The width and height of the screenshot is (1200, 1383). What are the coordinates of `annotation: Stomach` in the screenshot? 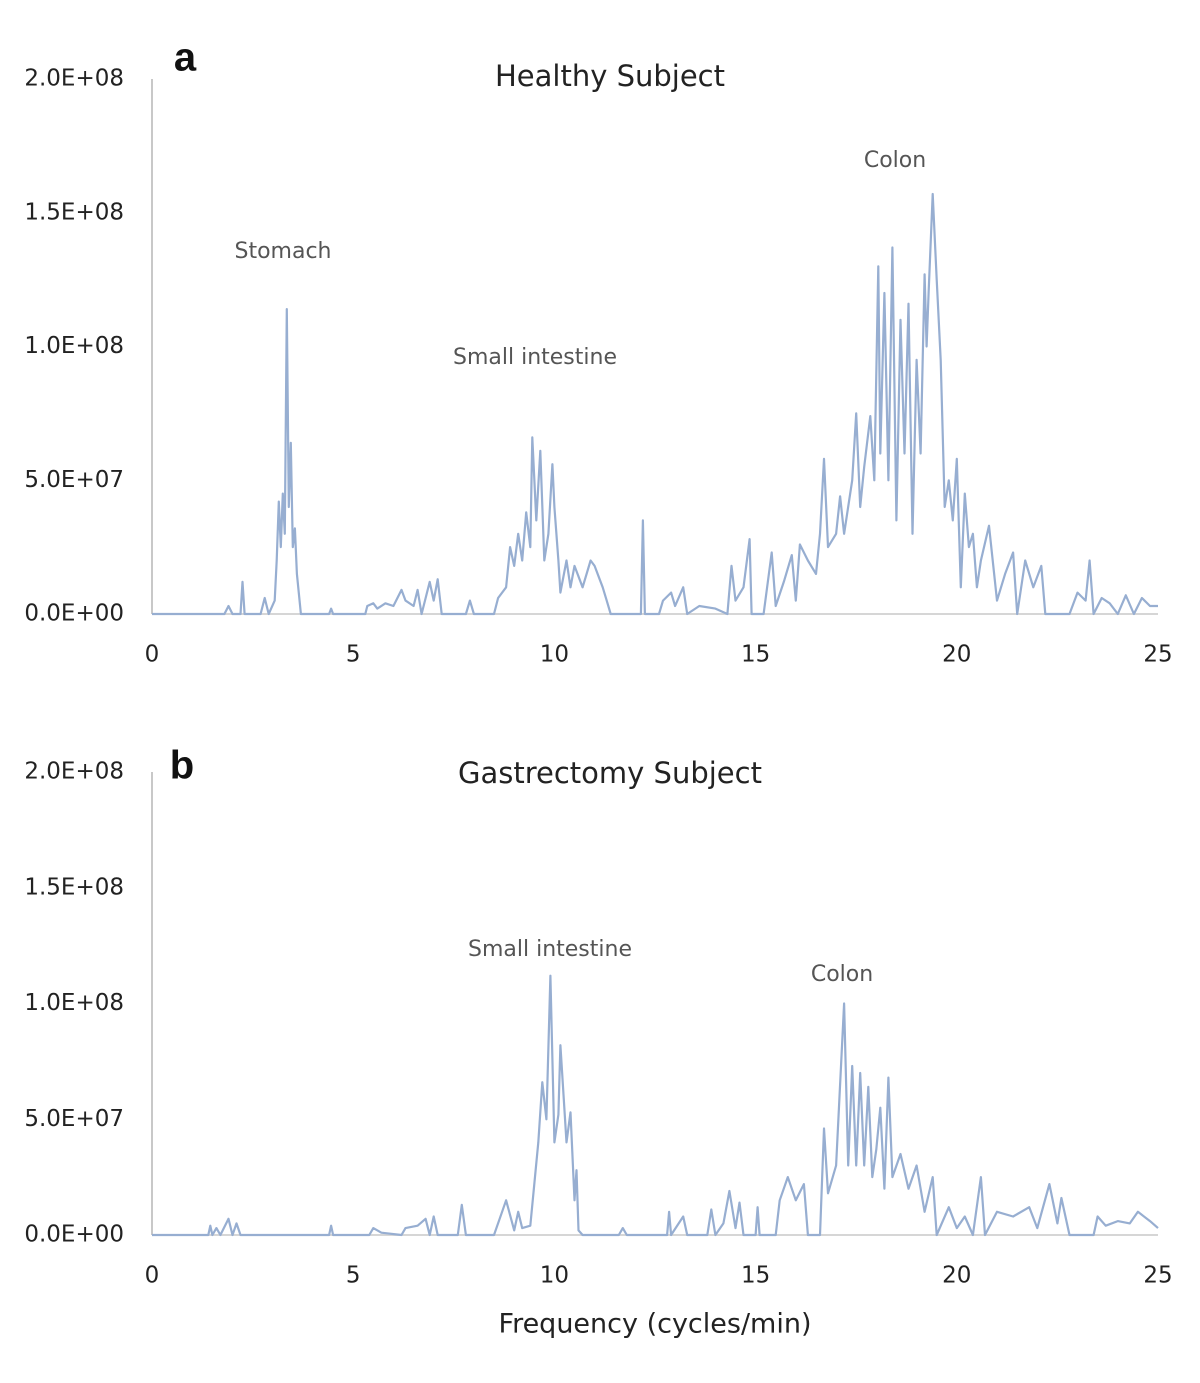 It's located at (282, 251).